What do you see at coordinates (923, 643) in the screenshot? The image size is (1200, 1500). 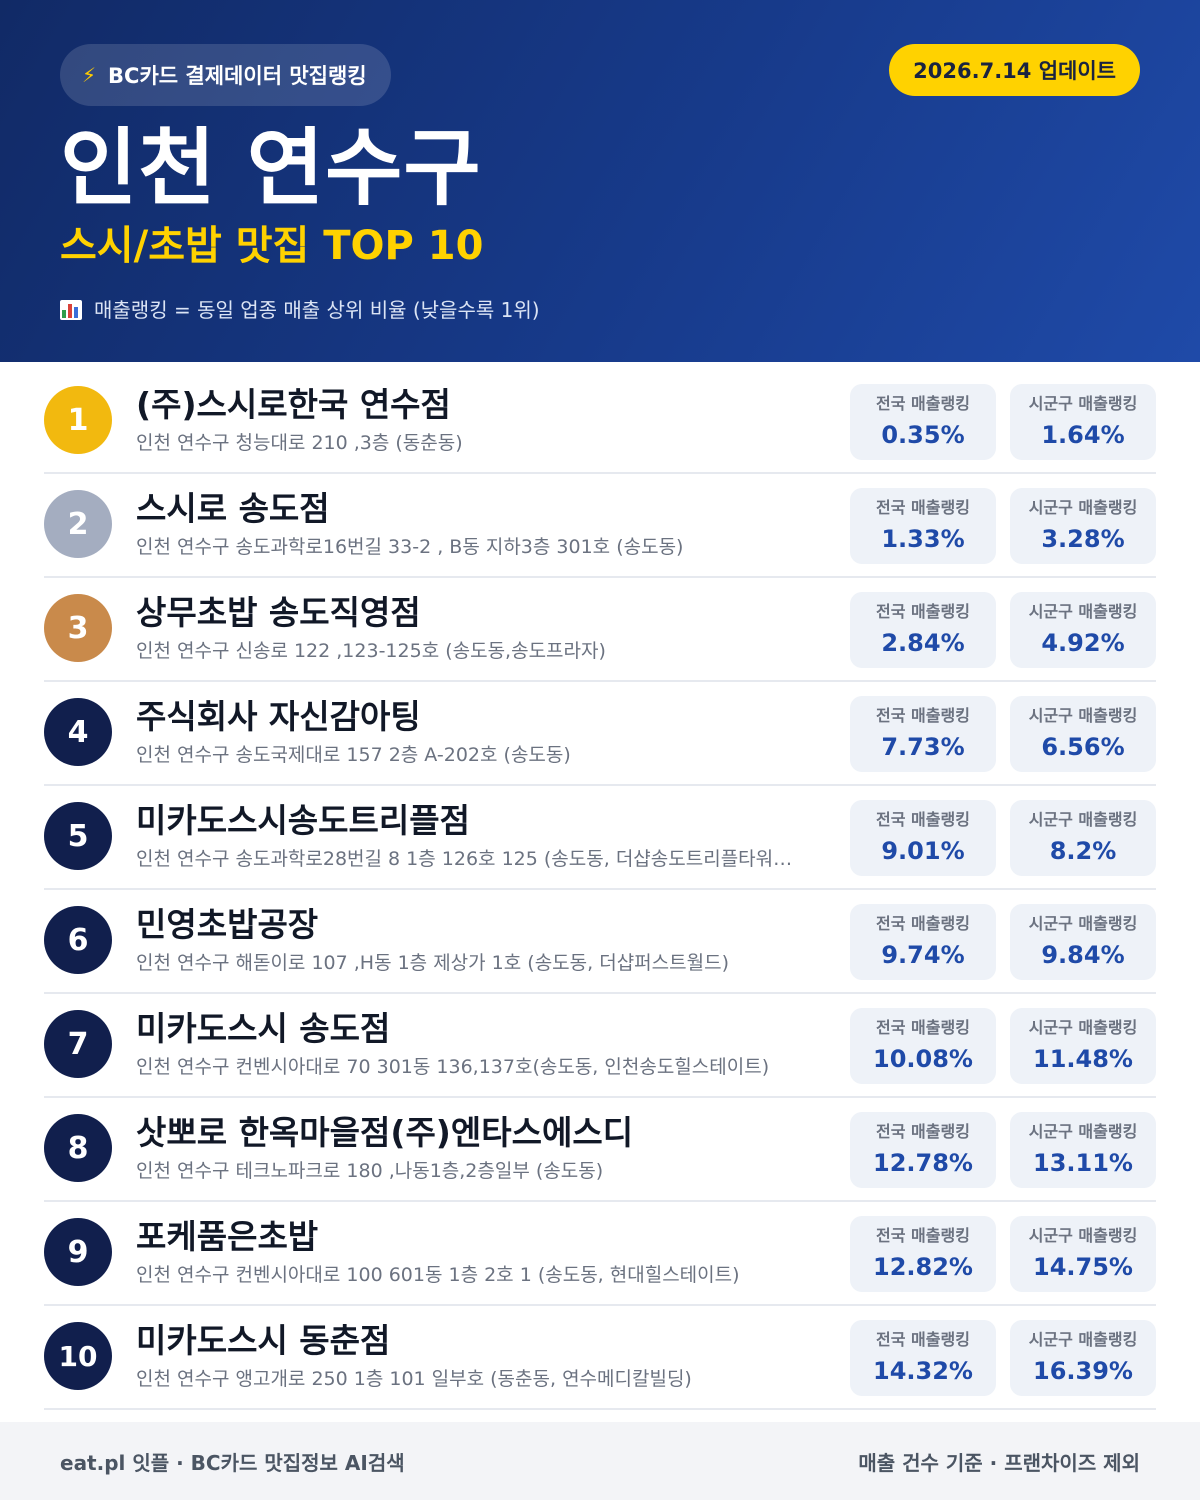 I see `national-ranking-value: 2.84%` at bounding box center [923, 643].